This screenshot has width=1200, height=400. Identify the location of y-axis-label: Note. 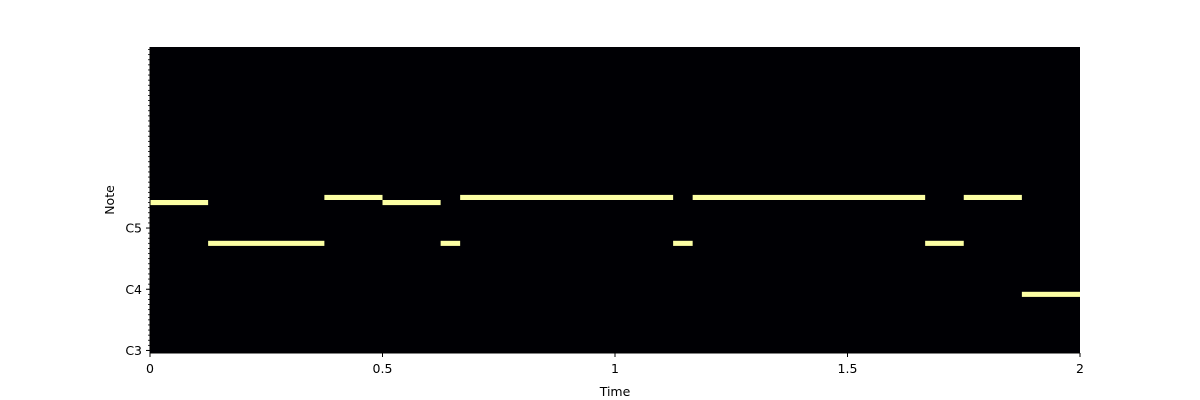
(109, 200).